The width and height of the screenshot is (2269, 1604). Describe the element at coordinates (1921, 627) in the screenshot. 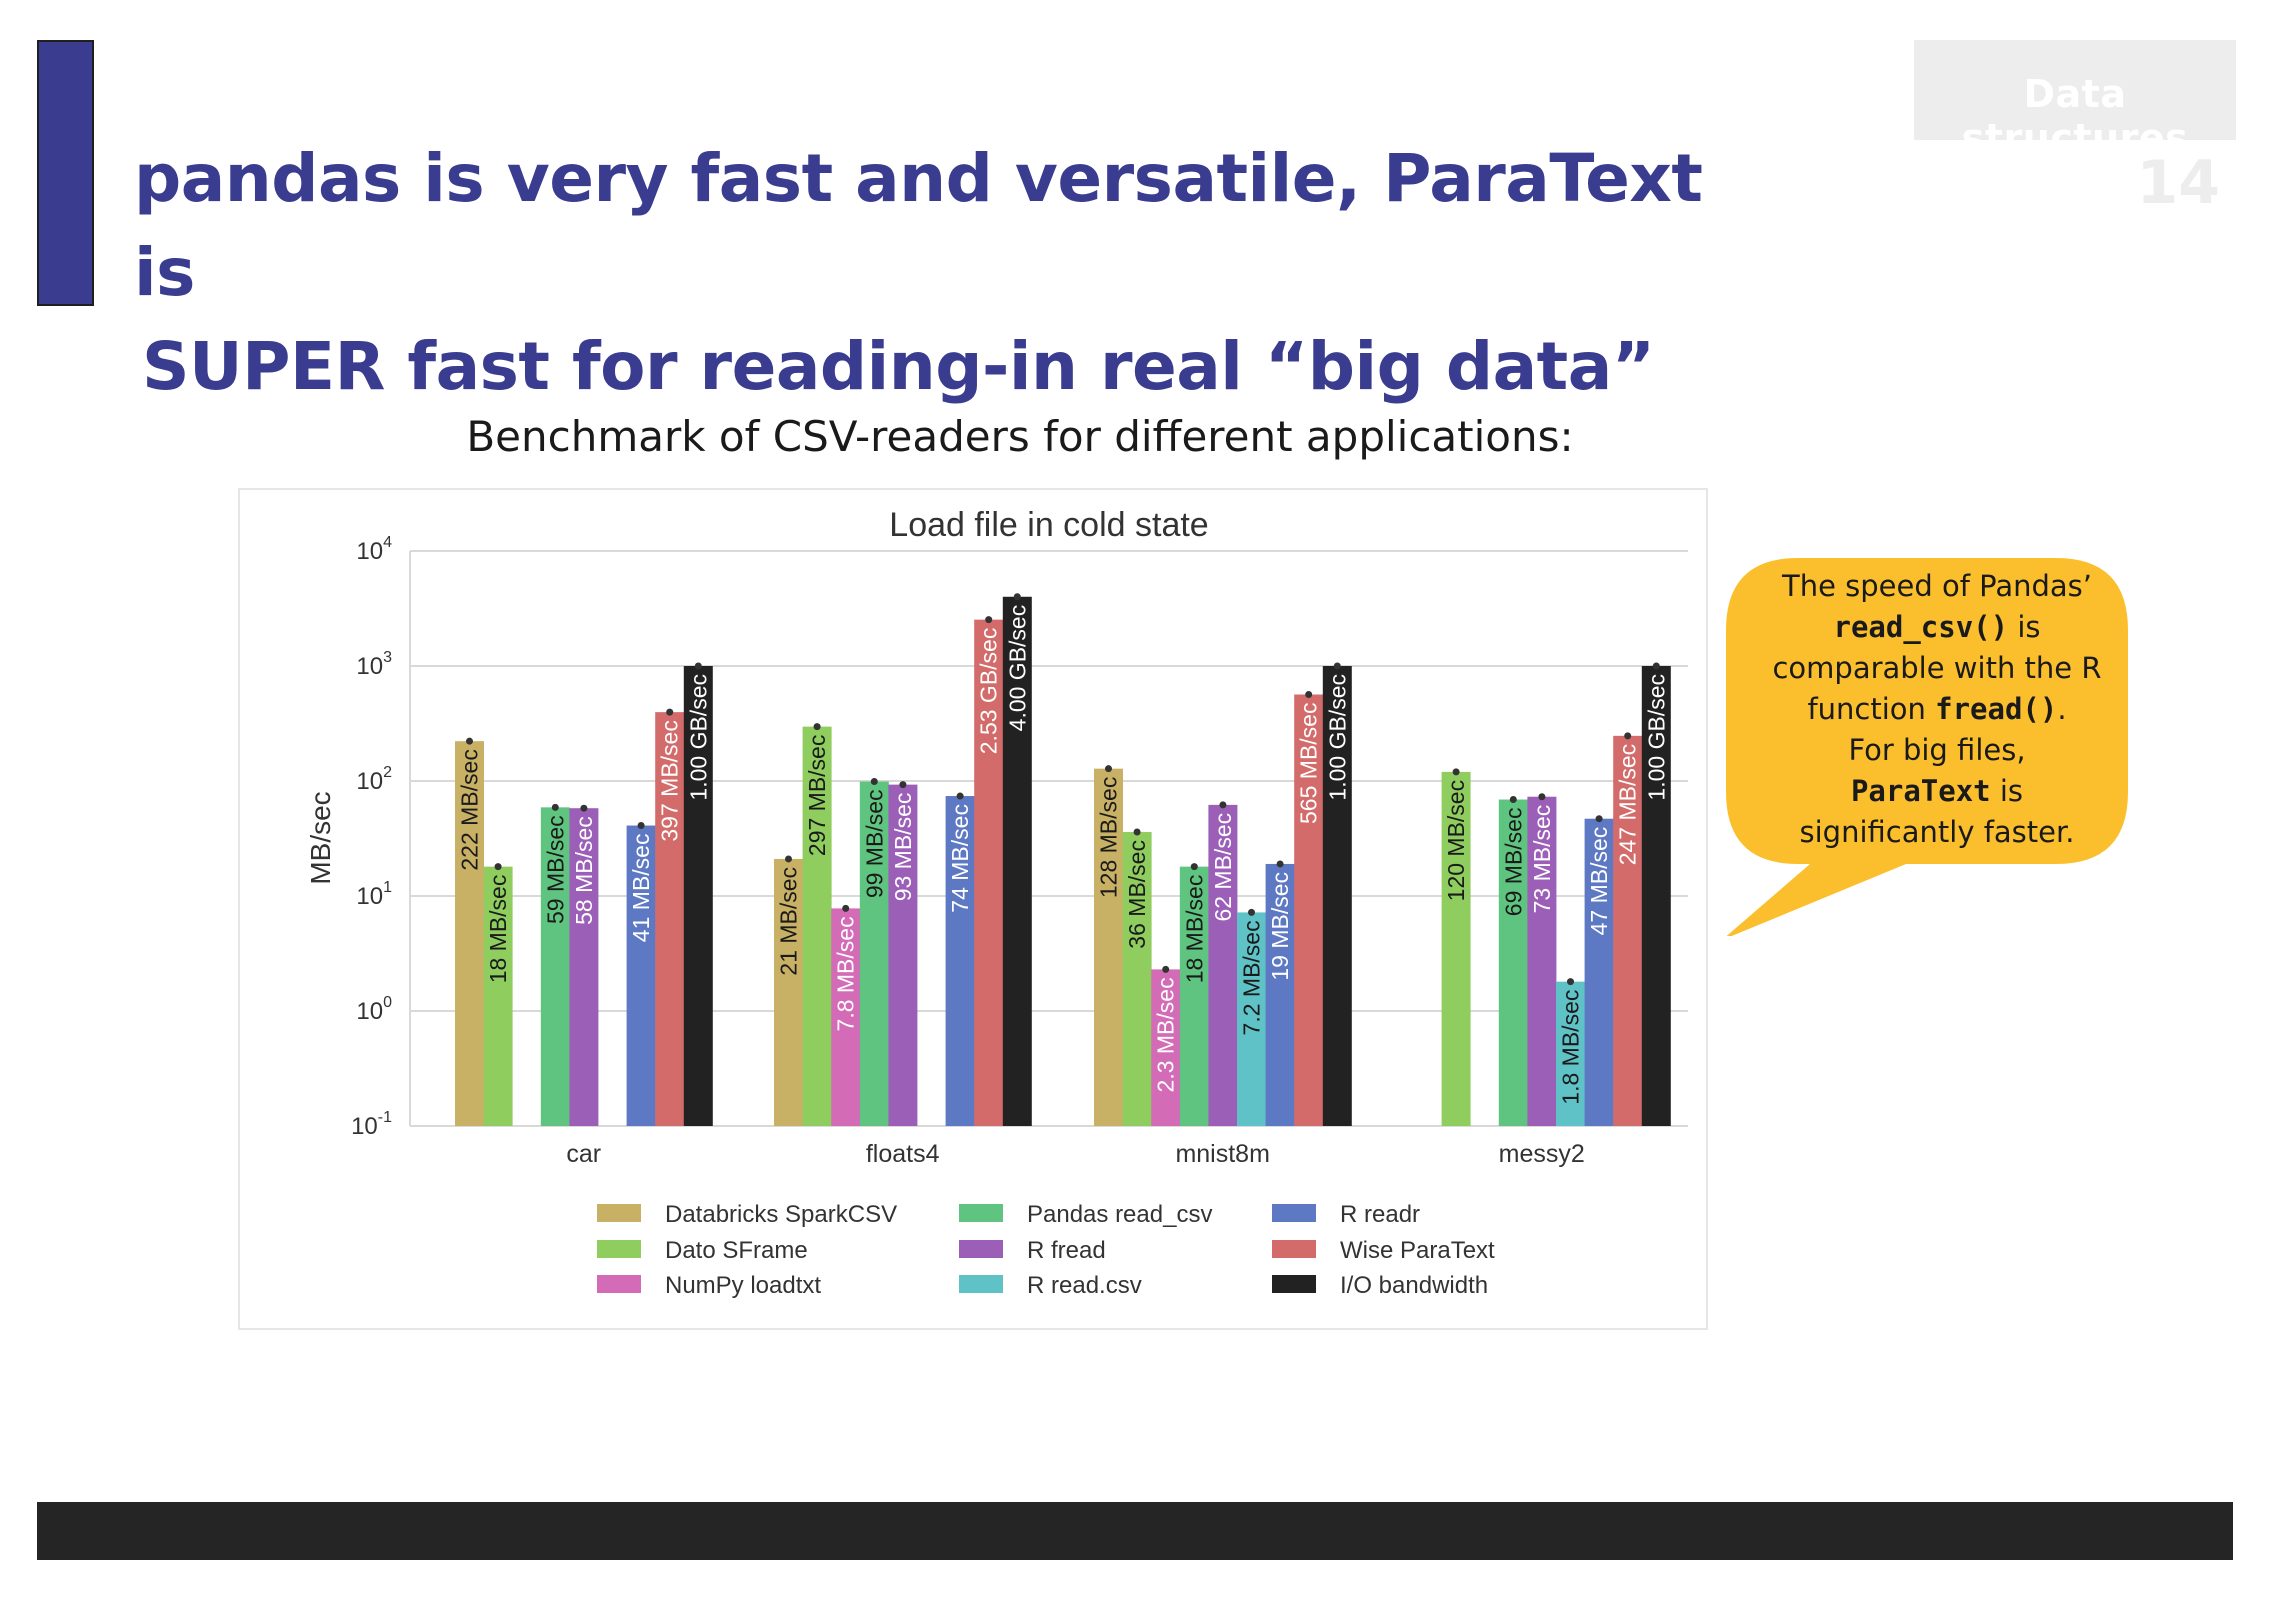

I see `callout-code-read-csv: read_csv()` at that location.